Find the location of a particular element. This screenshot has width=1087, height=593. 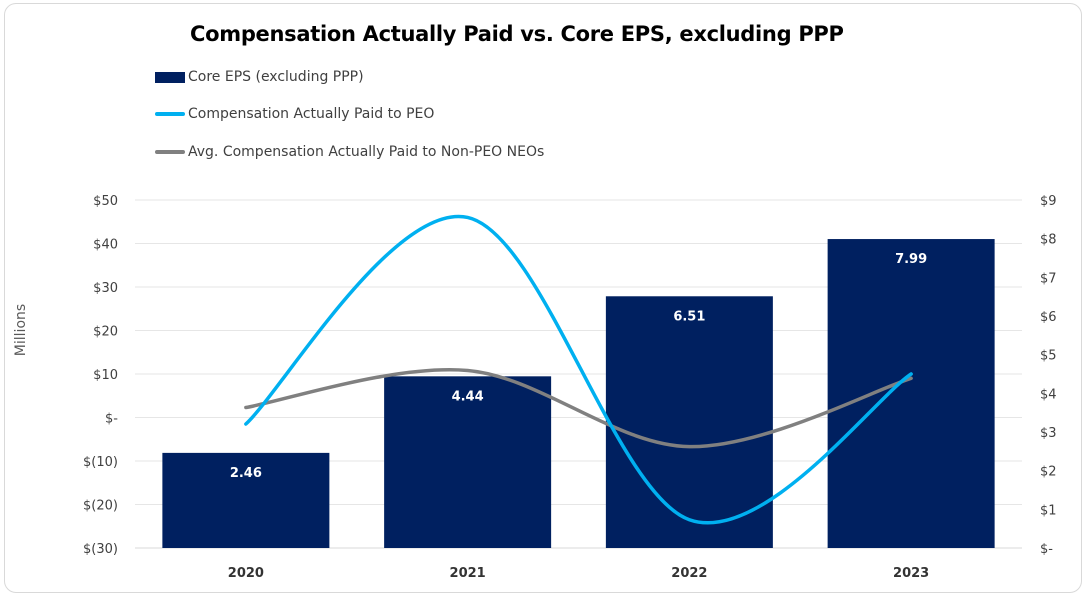

y-left-tick-label: $(20) is located at coordinates (100, 506).